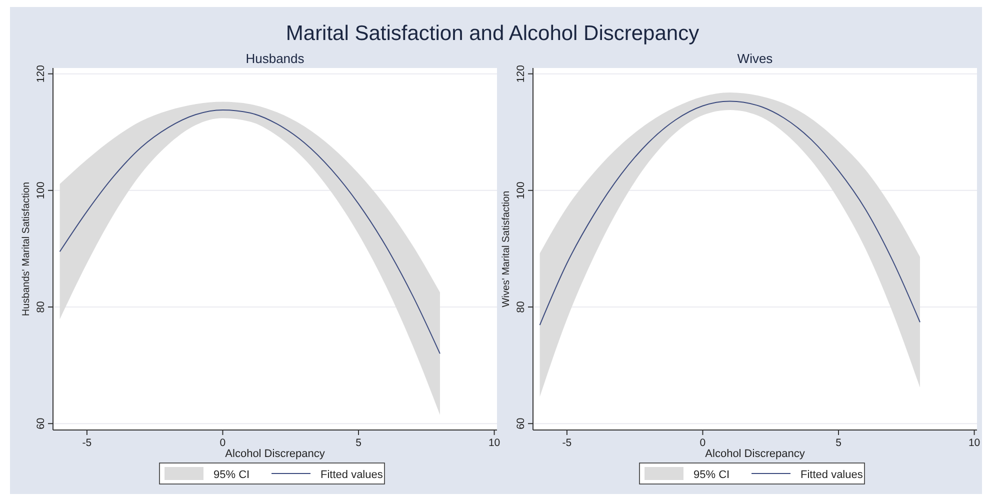 This screenshot has width=985, height=496. I want to click on chart-title: Marital Satisfaction and Alcohol Discrepancy, so click(493, 33).